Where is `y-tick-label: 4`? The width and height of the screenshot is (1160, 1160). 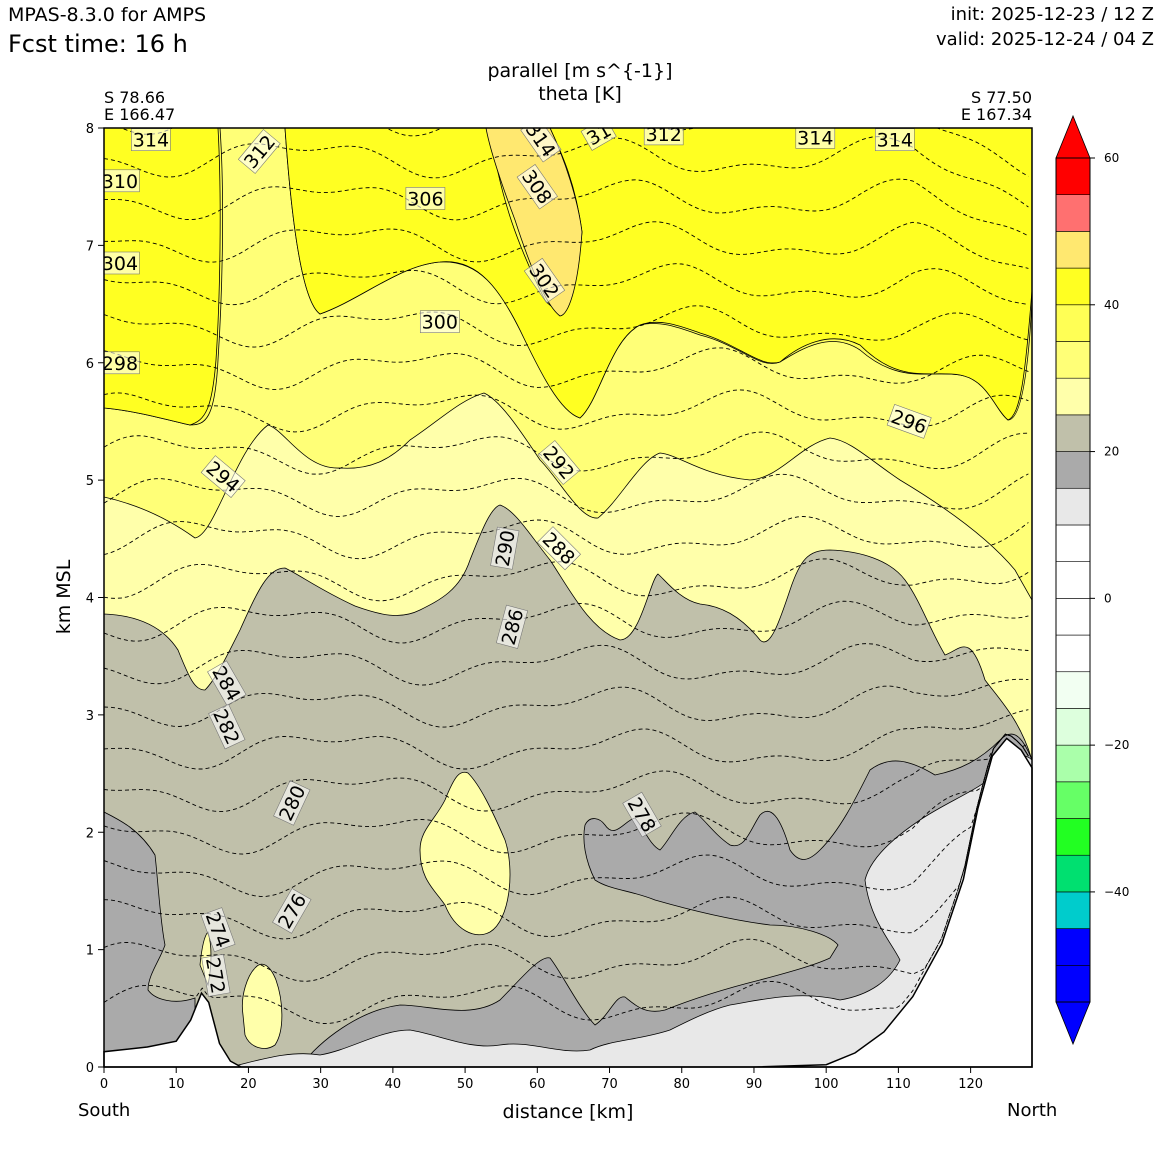
y-tick-label: 4 is located at coordinates (90, 599).